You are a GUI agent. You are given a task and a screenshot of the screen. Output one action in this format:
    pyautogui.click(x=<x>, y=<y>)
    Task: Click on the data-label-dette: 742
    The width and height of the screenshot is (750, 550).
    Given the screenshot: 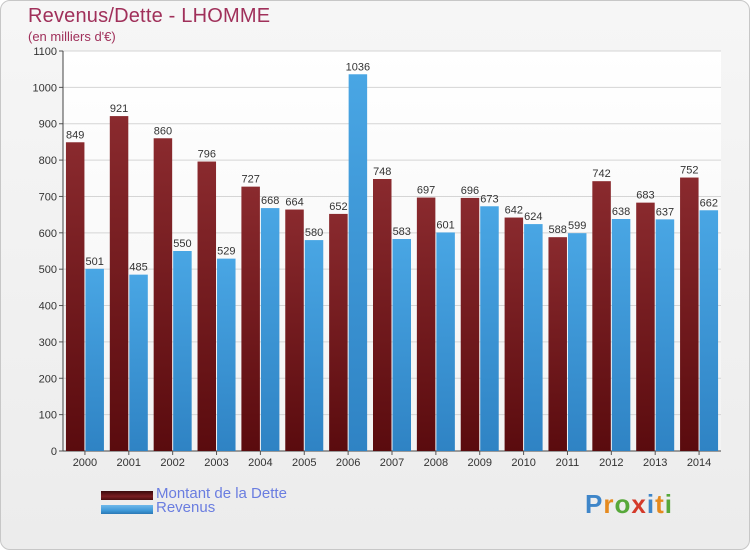 What is the action you would take?
    pyautogui.click(x=601, y=174)
    